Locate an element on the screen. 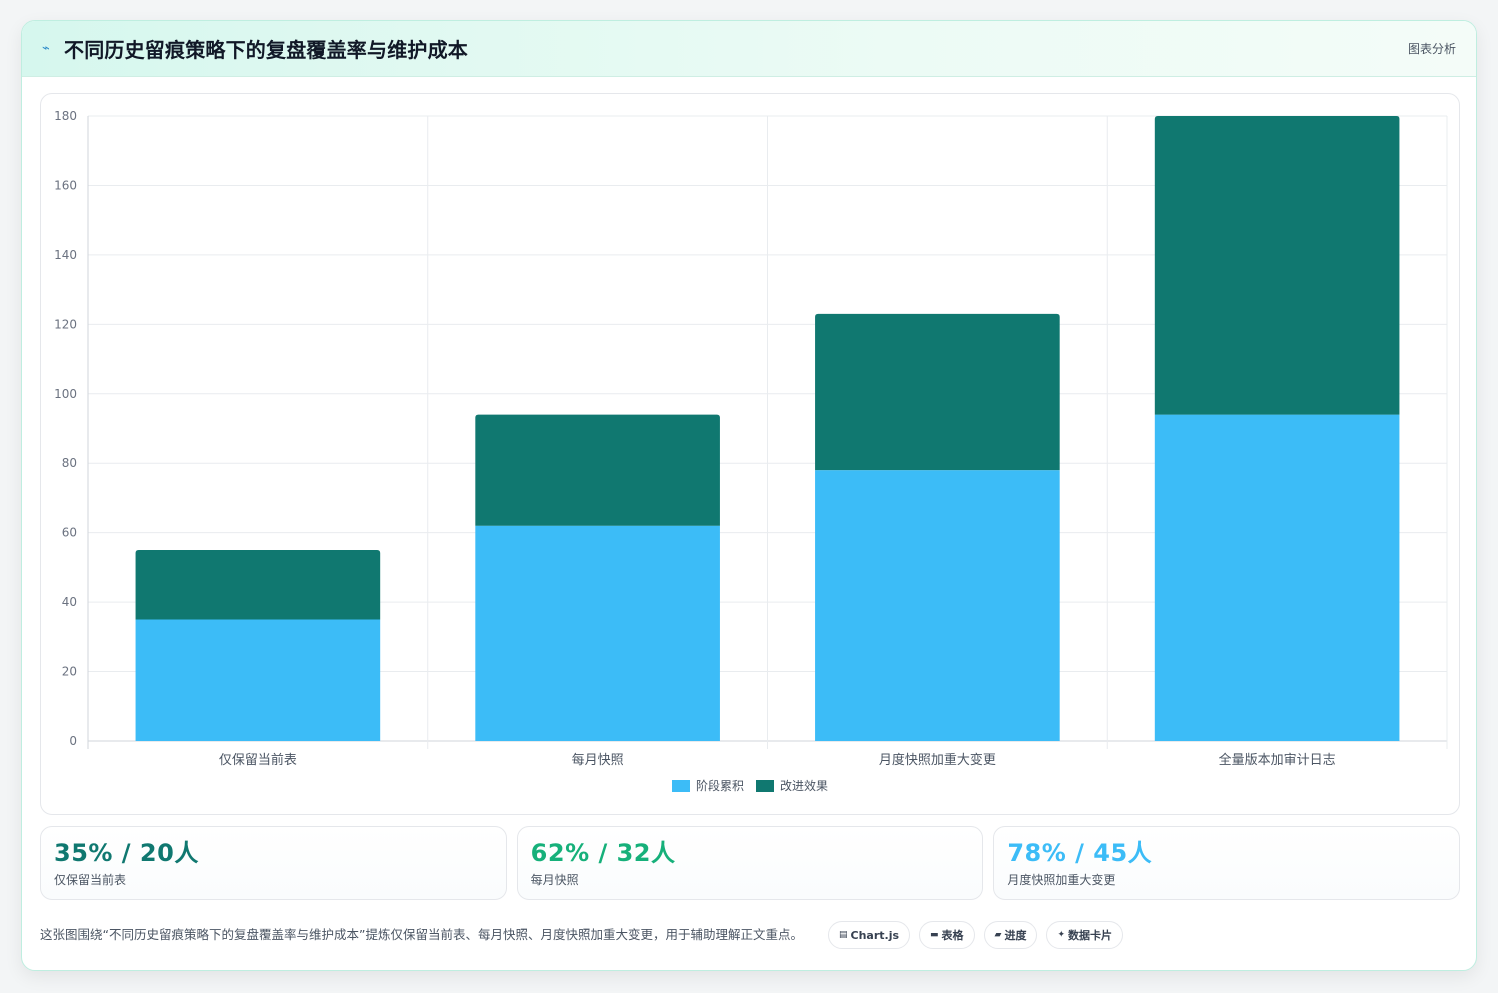  legend-item: 改进效果 is located at coordinates (792, 785).